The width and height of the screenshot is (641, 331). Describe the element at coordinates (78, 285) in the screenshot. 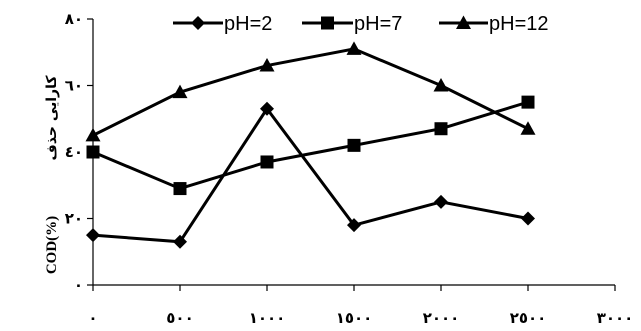

I see `y-tick-label: ٠` at that location.